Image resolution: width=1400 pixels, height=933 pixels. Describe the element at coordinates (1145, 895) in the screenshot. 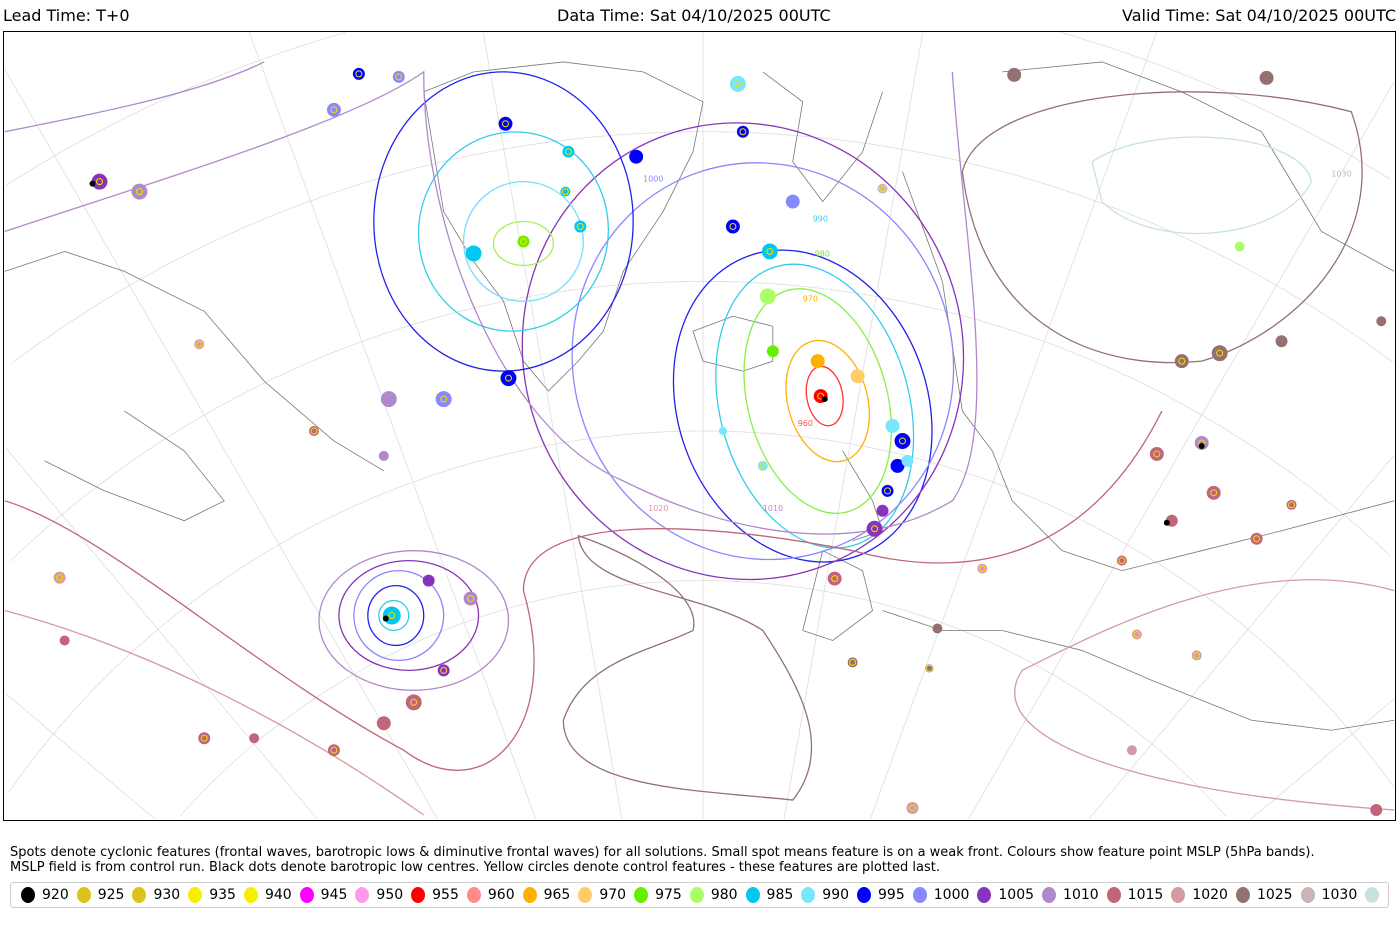

I see `legend-label: 1015` at that location.